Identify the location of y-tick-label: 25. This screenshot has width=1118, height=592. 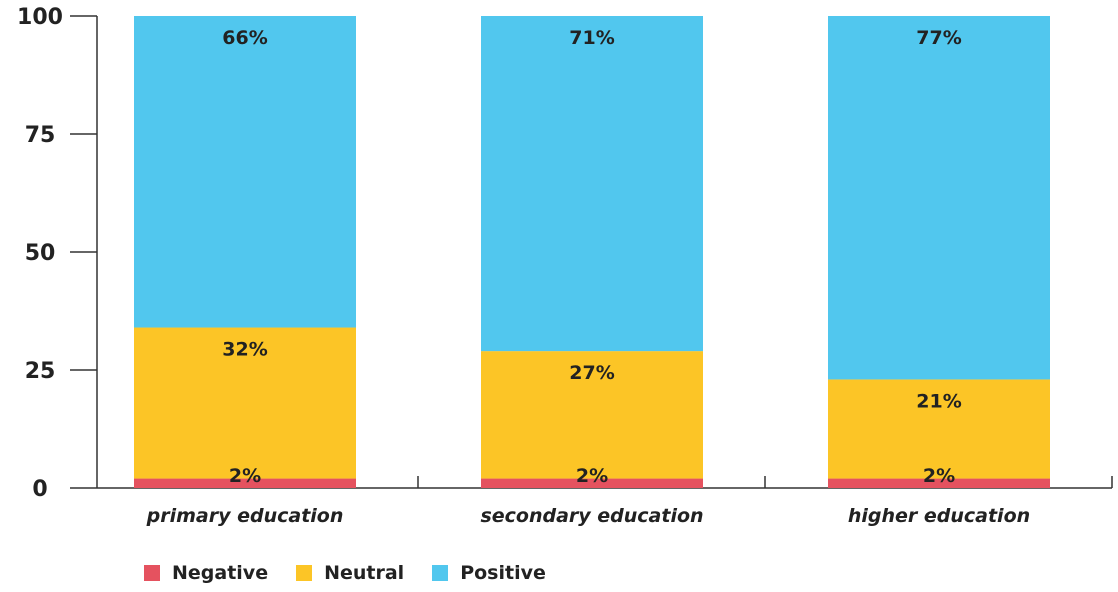
(40, 371).